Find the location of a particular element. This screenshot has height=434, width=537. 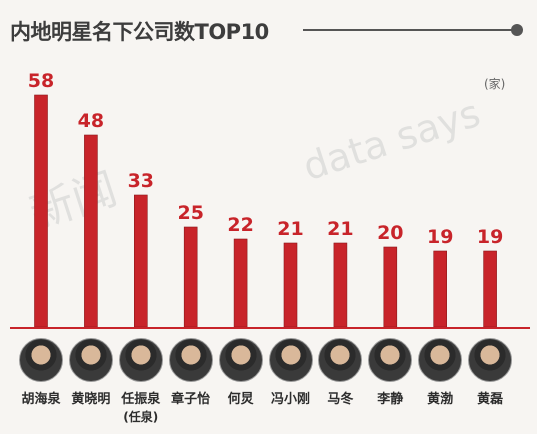

value-label-5: 21 is located at coordinates (290, 229).